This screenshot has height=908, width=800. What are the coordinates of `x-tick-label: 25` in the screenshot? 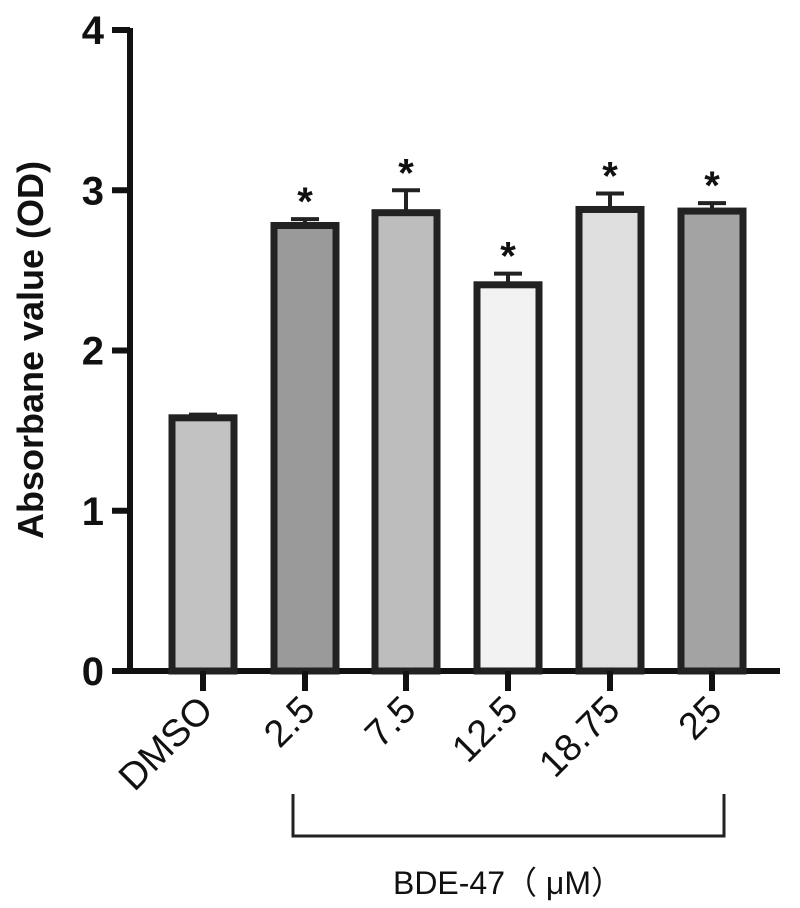 It's located at (701, 719).